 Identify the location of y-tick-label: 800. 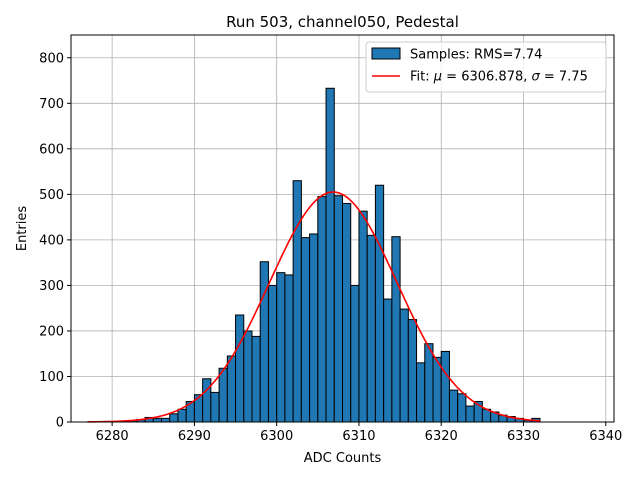
(51, 58).